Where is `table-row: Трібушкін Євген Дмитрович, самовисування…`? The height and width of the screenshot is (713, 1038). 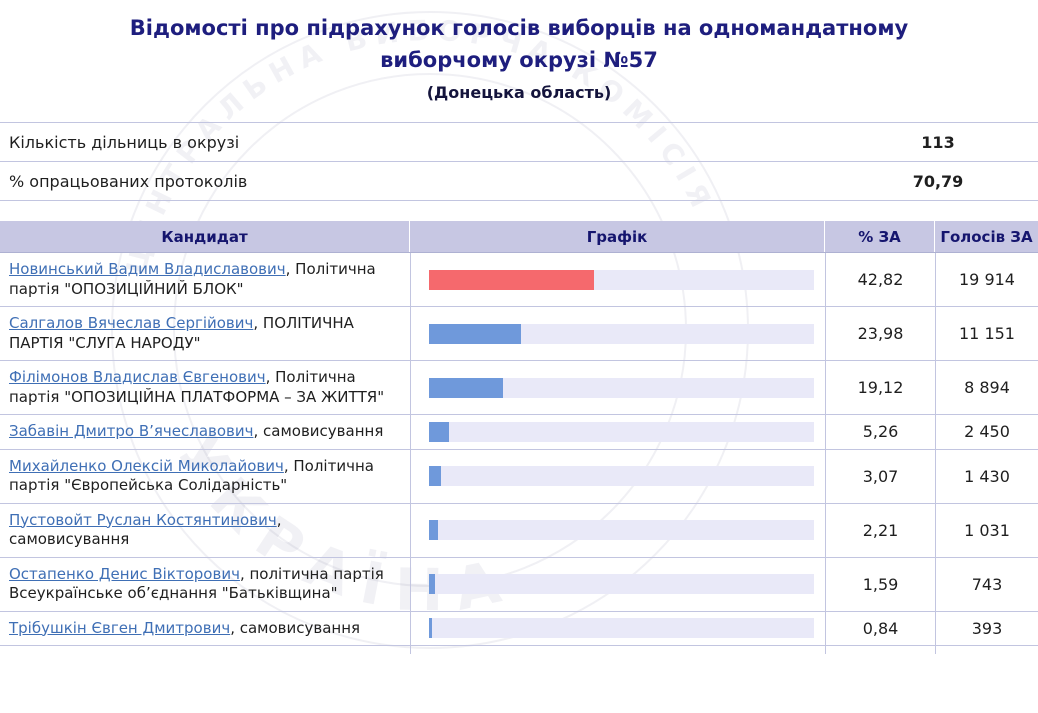 table-row: Трібушкін Євген Дмитрович, самовисування… is located at coordinates (519, 628).